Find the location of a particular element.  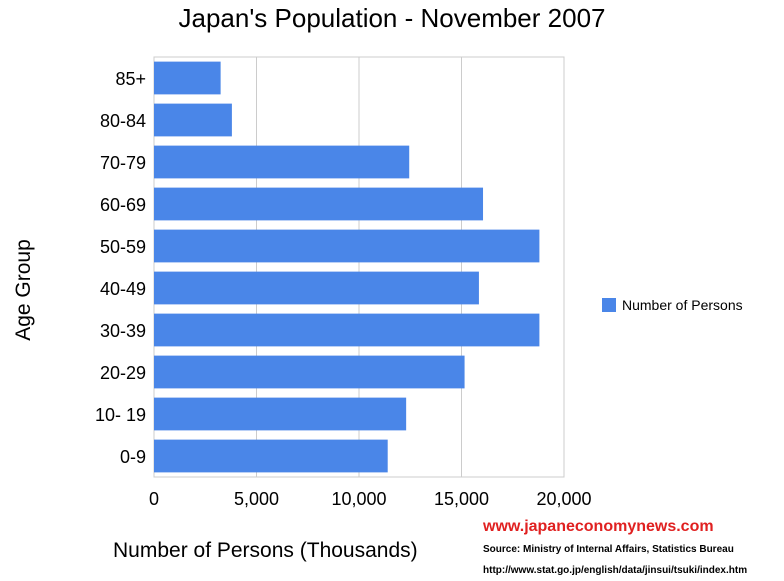

legend: Number of Persons is located at coordinates (672, 305).